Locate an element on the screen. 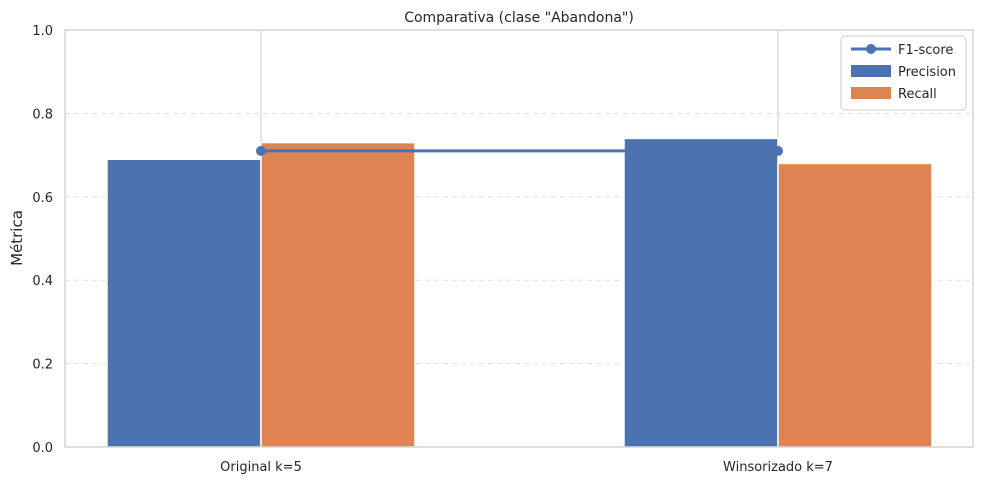 The image size is (984, 484). chart-title: Comparativa (clase "Abandona") is located at coordinates (519, 18).